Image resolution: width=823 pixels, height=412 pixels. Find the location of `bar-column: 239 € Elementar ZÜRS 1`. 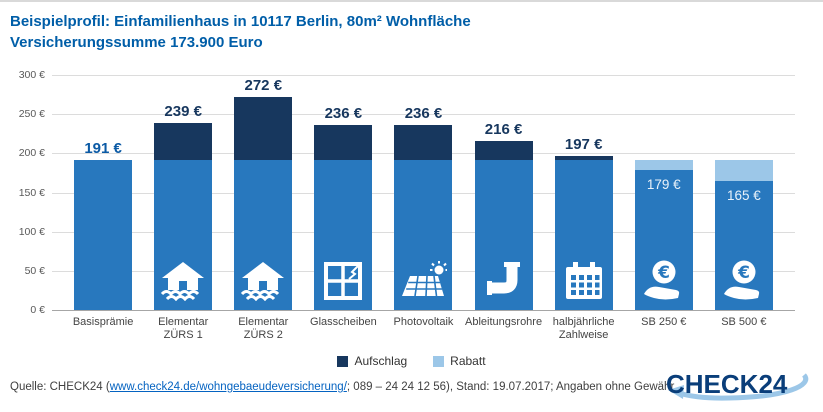

bar-column: 239 € Elementar ZÜRS 1 is located at coordinates (183, 208).